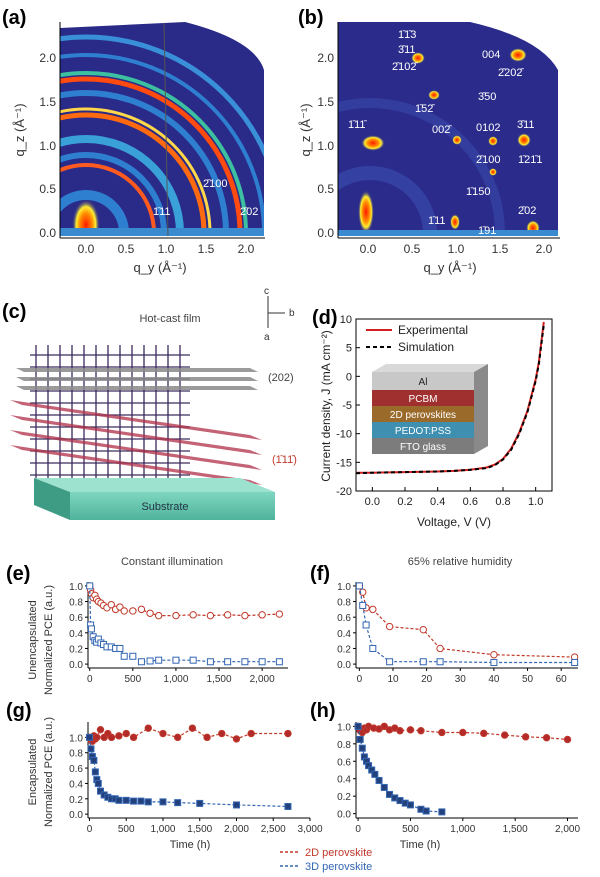  What do you see at coordinates (90, 679) in the screenshot?
I see `e-xtick-0: 0` at bounding box center [90, 679].